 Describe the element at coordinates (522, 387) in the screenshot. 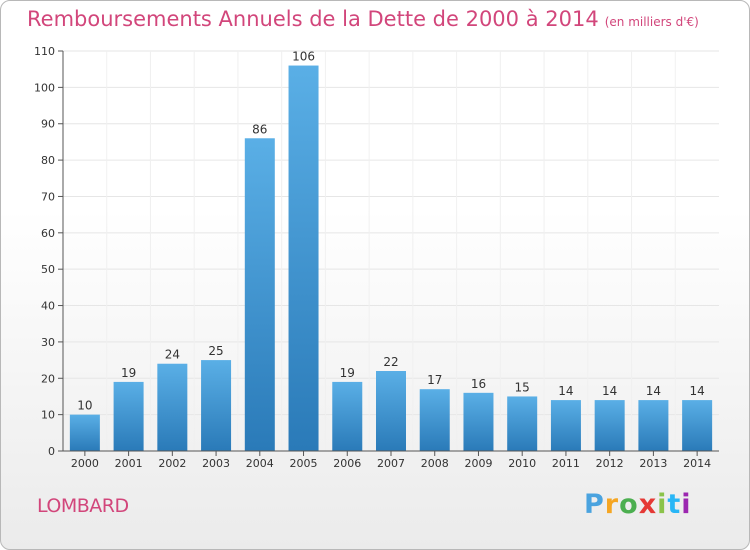

I see `bar-value-label: 15` at that location.